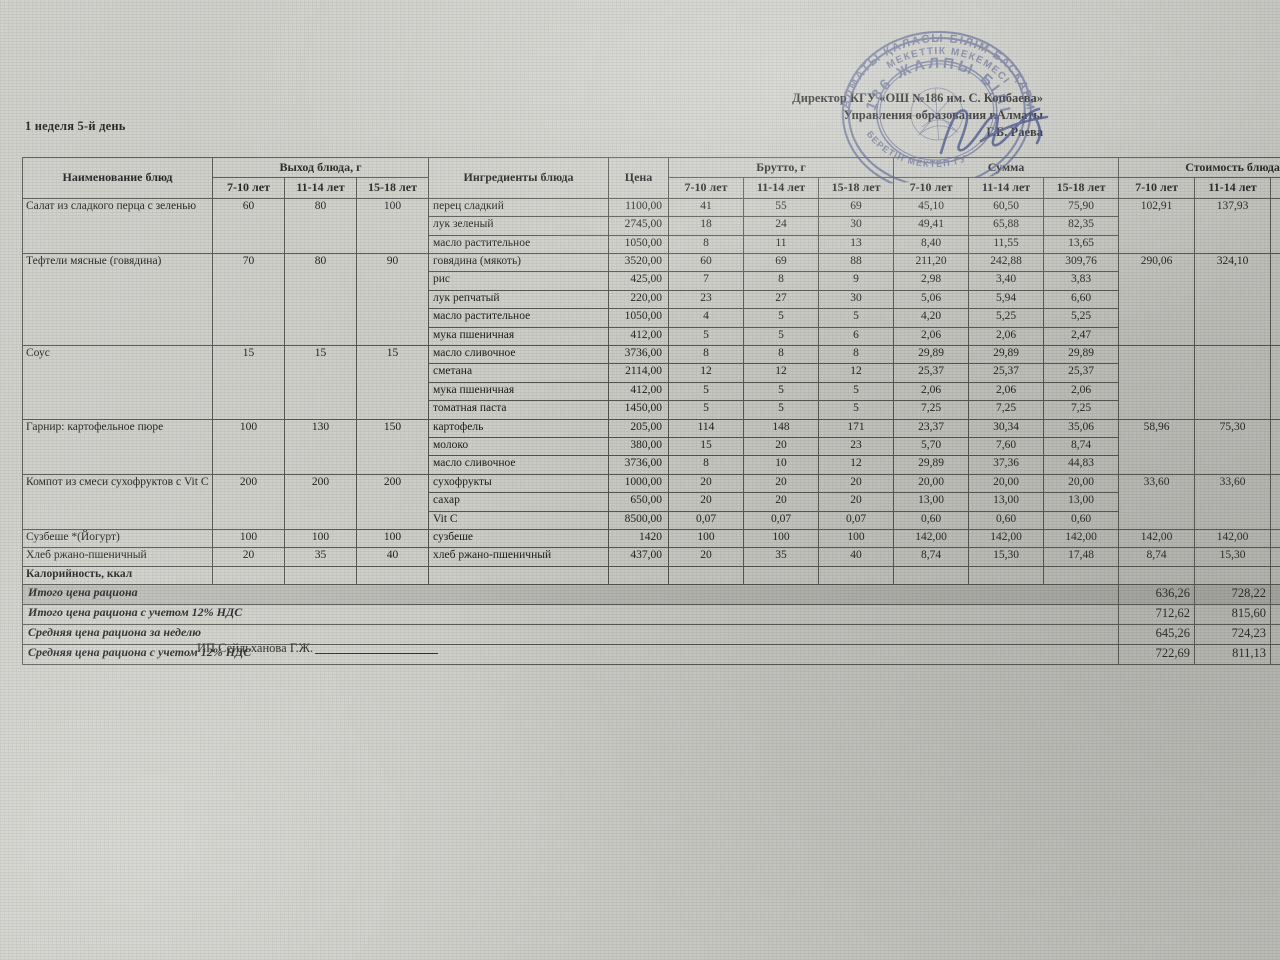  What do you see at coordinates (856, 502) in the screenshot?
I see `gross-2: 20` at bounding box center [856, 502].